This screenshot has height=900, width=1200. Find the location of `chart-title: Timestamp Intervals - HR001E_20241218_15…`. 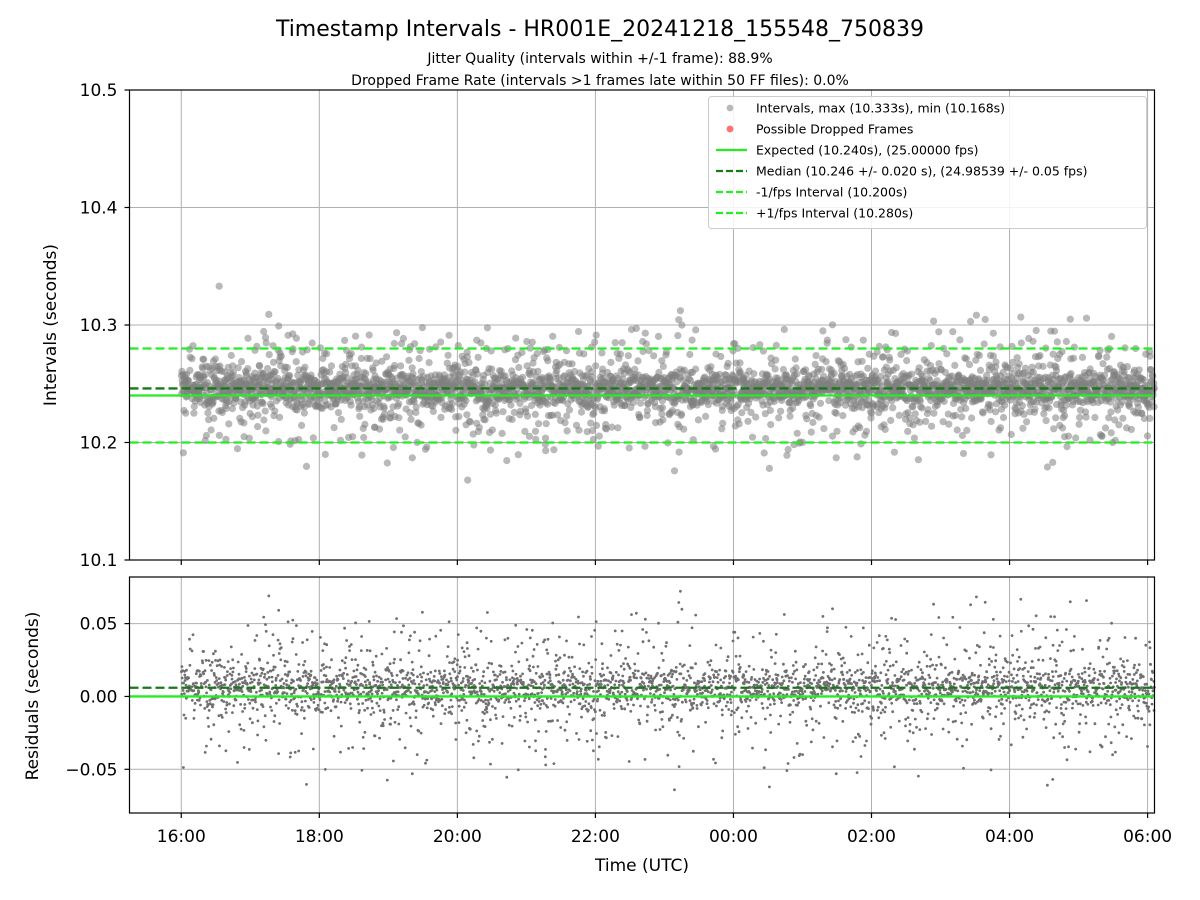

chart-title: Timestamp Intervals - HR001E_20241218_15… is located at coordinates (599, 29).